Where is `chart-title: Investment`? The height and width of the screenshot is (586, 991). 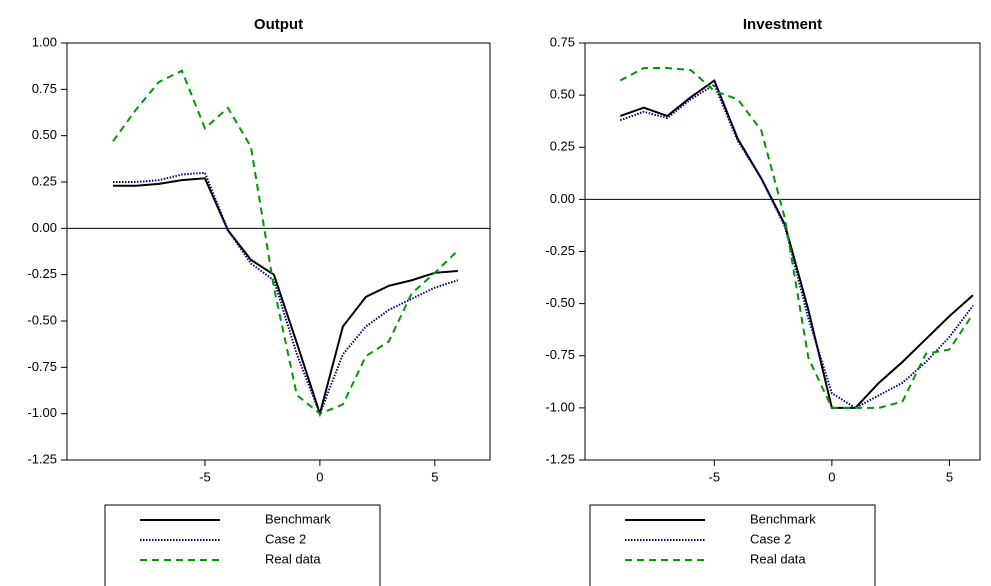
chart-title: Investment is located at coordinates (782, 24).